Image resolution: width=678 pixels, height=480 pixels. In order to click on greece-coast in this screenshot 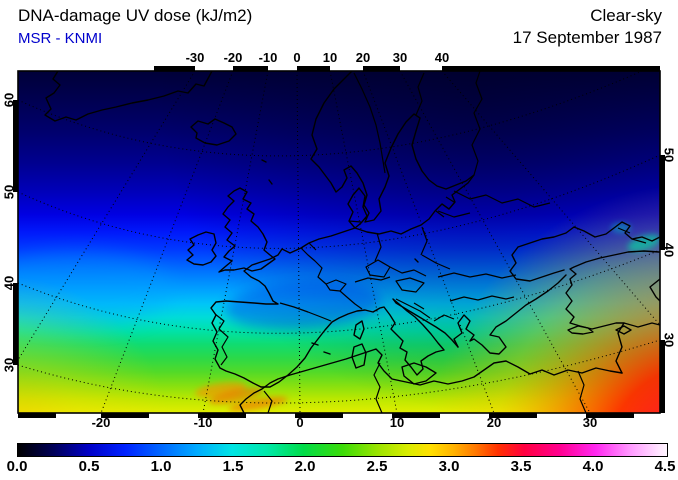, I will do `click(510, 314)`.